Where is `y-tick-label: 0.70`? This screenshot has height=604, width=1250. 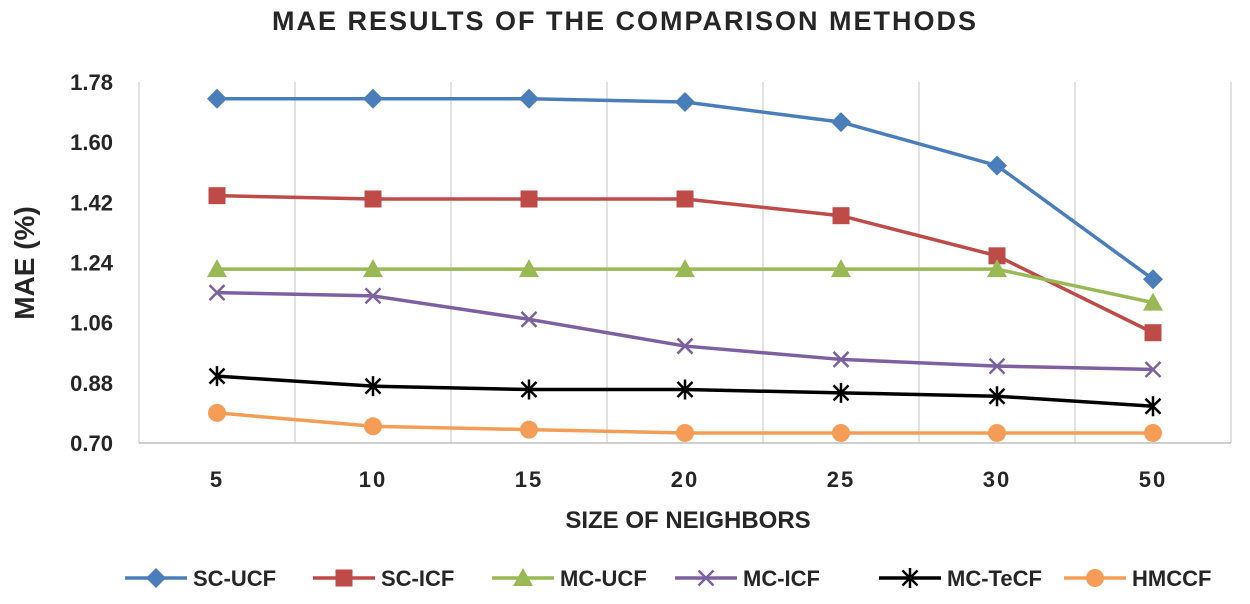
y-tick-label: 0.70 is located at coordinates (91, 443).